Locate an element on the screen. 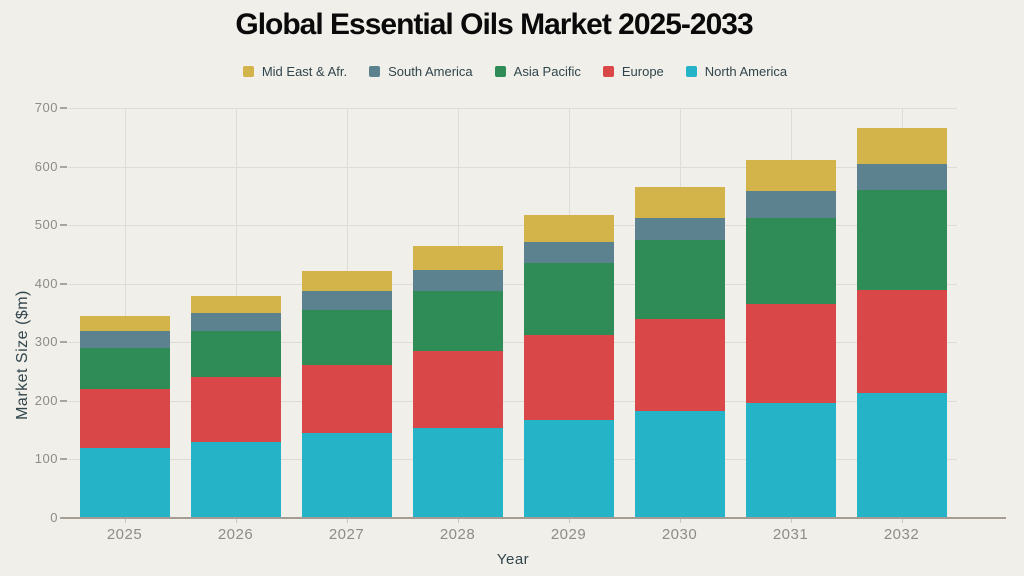  bar-segment-asia-pacific-2028 is located at coordinates (457, 321).